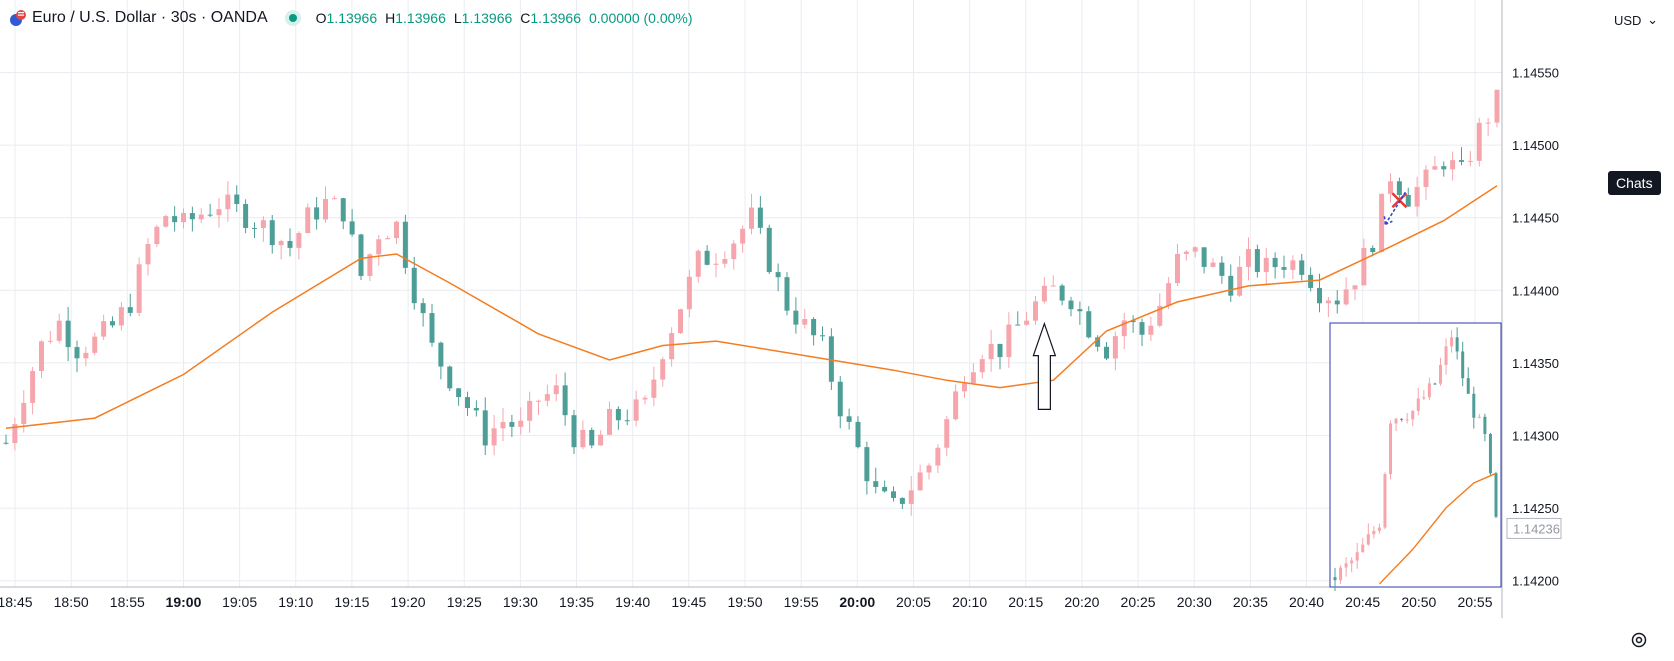 The image size is (1674, 661). What do you see at coordinates (1399, 200) in the screenshot?
I see `red-x-marker` at bounding box center [1399, 200].